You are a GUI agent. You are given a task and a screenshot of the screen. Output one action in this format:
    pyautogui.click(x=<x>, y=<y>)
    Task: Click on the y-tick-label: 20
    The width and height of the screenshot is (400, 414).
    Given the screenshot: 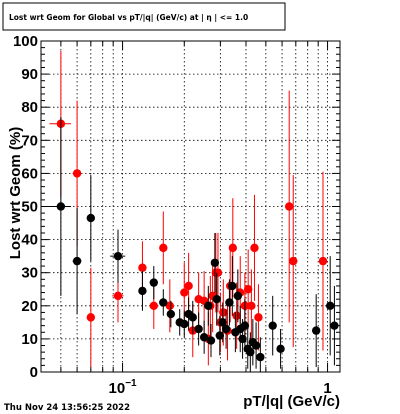 What is the action you would take?
    pyautogui.click(x=29, y=306)
    